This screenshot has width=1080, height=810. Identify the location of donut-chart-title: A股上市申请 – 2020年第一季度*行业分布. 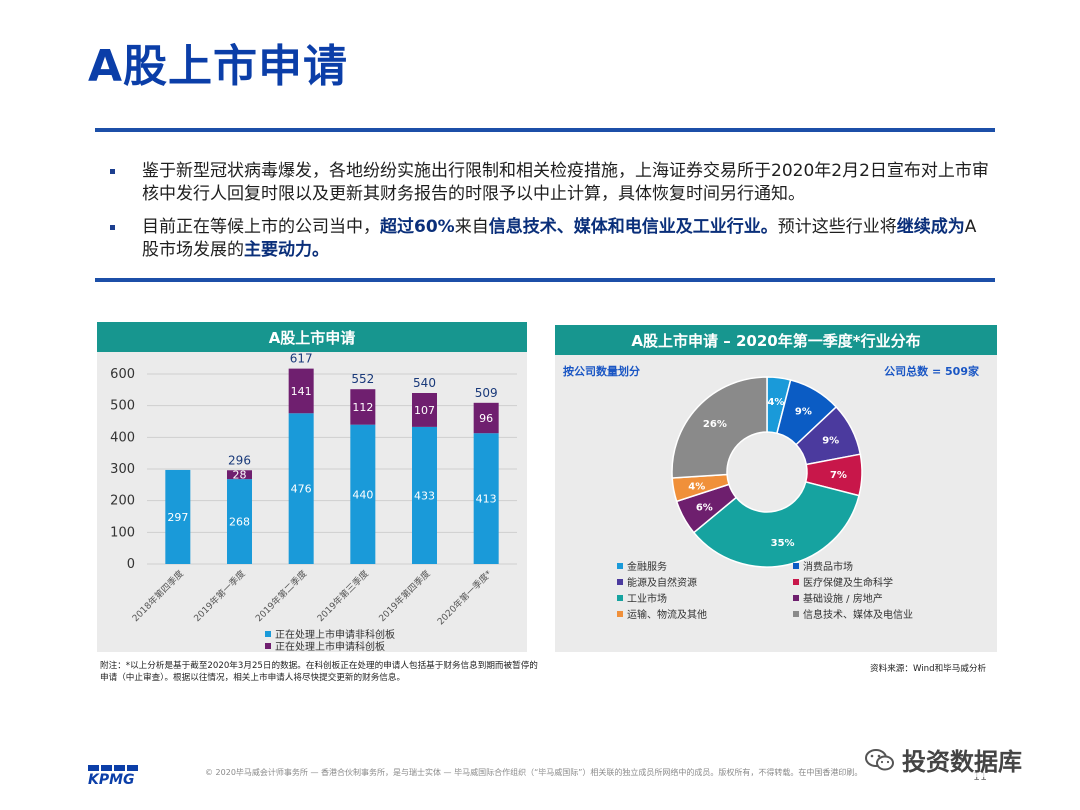
(776, 340).